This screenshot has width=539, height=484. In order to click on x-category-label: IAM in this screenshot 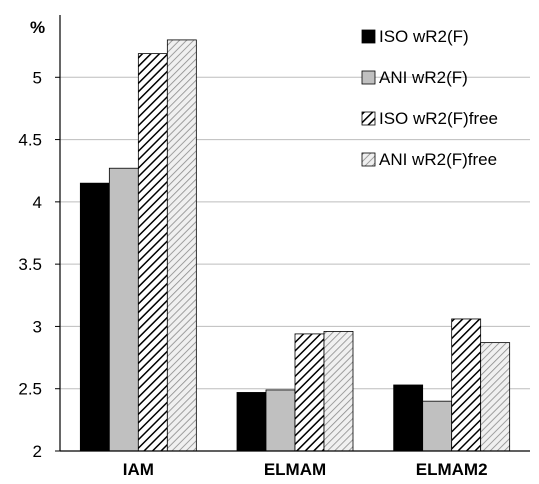, I will do `click(138, 469)`.